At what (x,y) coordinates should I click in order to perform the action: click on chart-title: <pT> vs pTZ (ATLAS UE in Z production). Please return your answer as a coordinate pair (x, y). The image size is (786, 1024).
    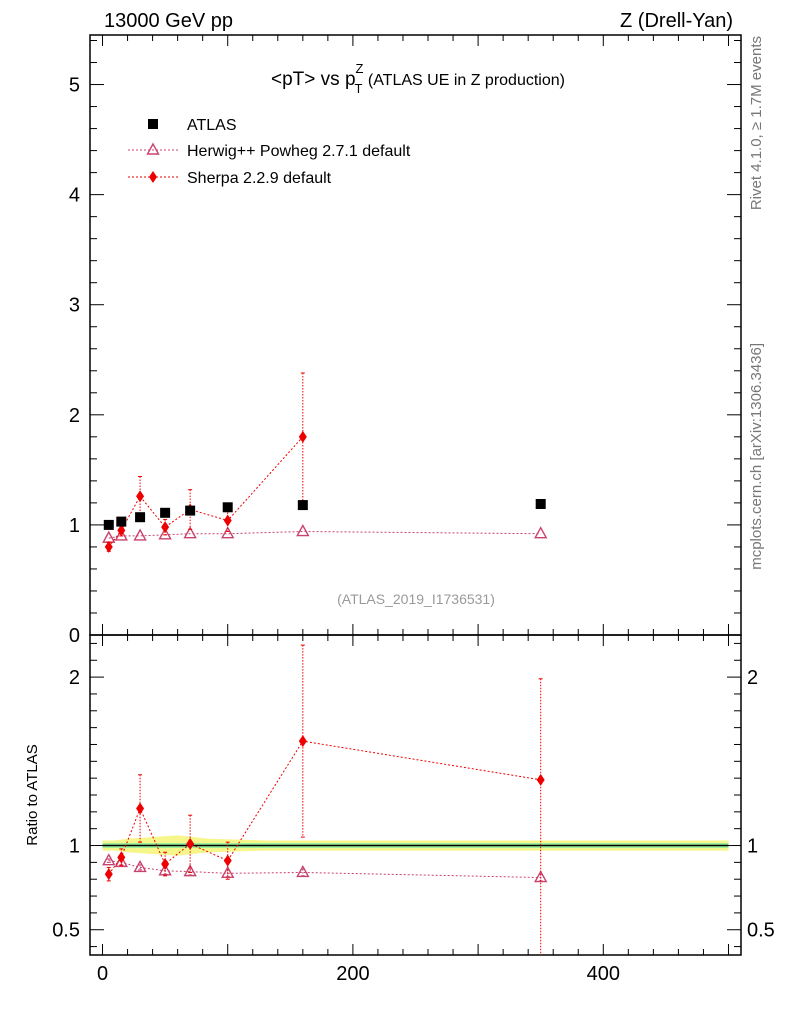
    Looking at the image, I should click on (418, 78).